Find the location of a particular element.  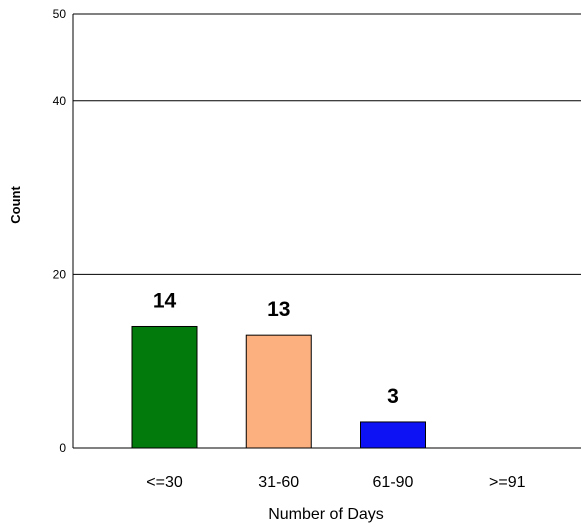

bars is located at coordinates (278, 387).